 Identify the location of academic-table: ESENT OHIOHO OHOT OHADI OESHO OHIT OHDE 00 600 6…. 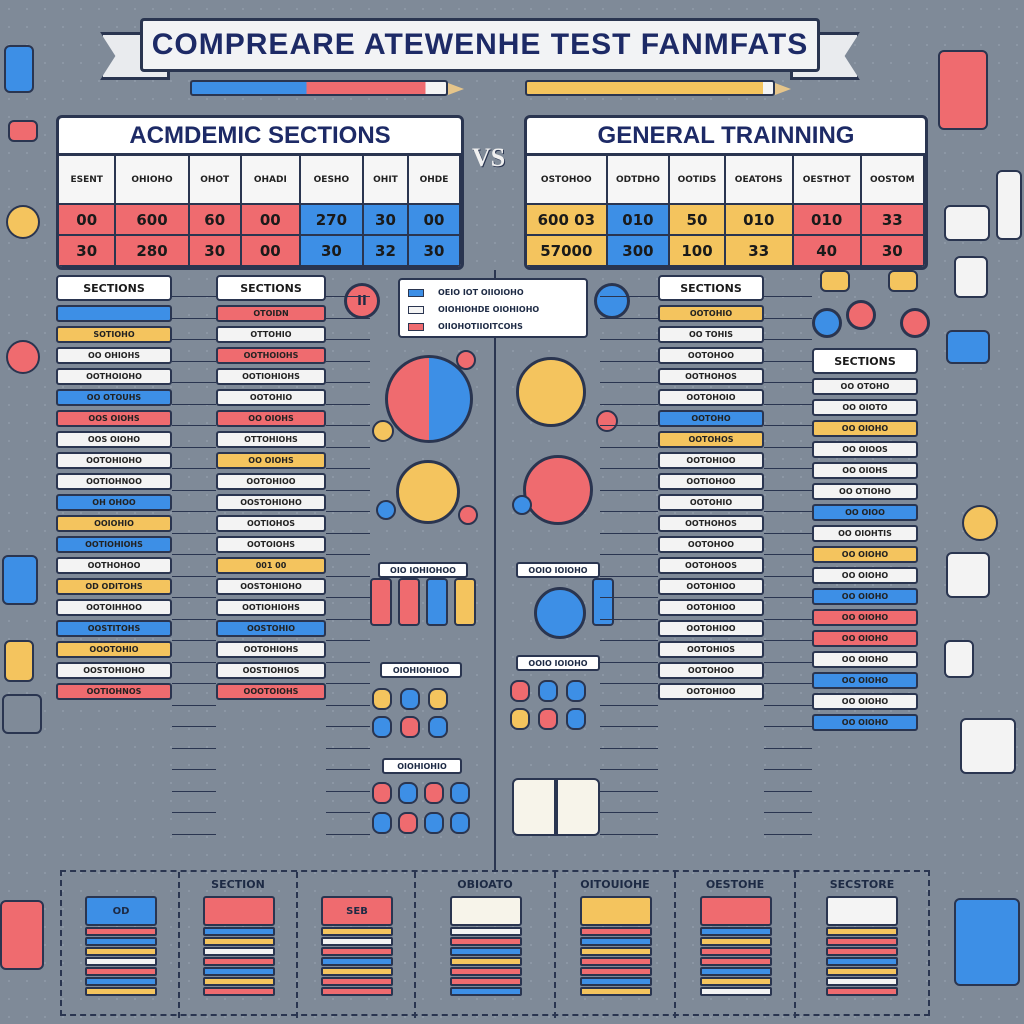
(260, 211).